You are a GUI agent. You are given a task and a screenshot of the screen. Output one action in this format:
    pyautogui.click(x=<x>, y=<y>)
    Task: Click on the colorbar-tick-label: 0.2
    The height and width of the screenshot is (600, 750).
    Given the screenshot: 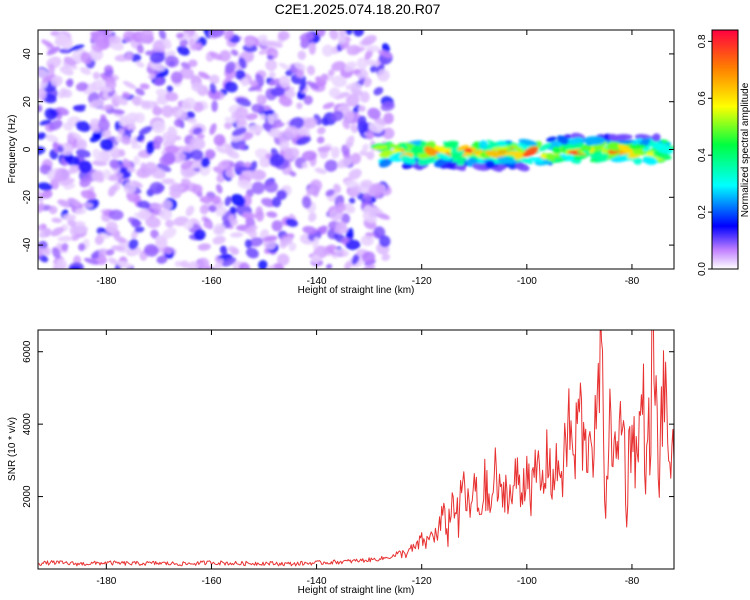 What is the action you would take?
    pyautogui.click(x=702, y=212)
    